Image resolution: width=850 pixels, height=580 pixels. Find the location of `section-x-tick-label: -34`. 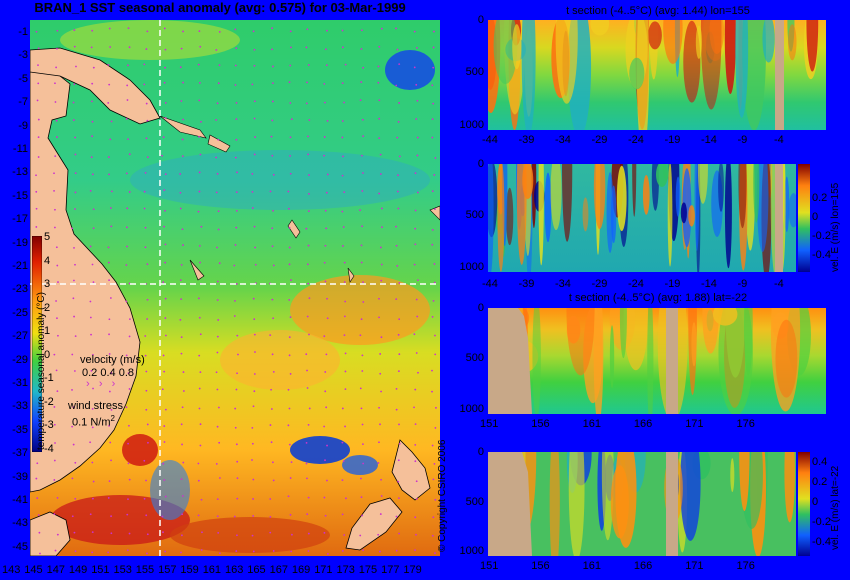

section-x-tick-label: -34 is located at coordinates (563, 140).